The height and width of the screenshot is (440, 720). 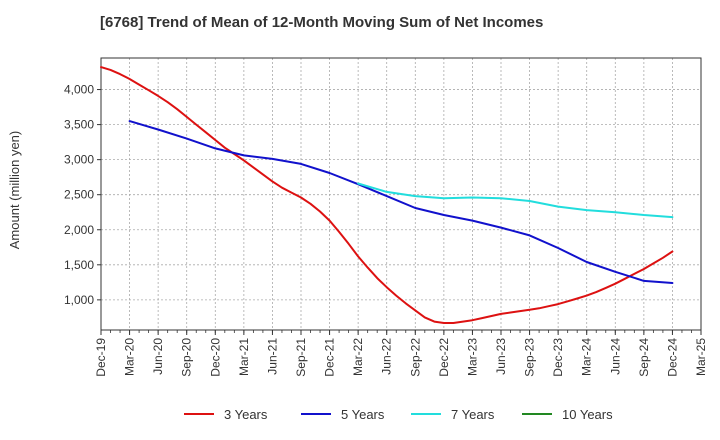 What do you see at coordinates (672, 357) in the screenshot?
I see `x-tick-label: Dec-24` at bounding box center [672, 357].